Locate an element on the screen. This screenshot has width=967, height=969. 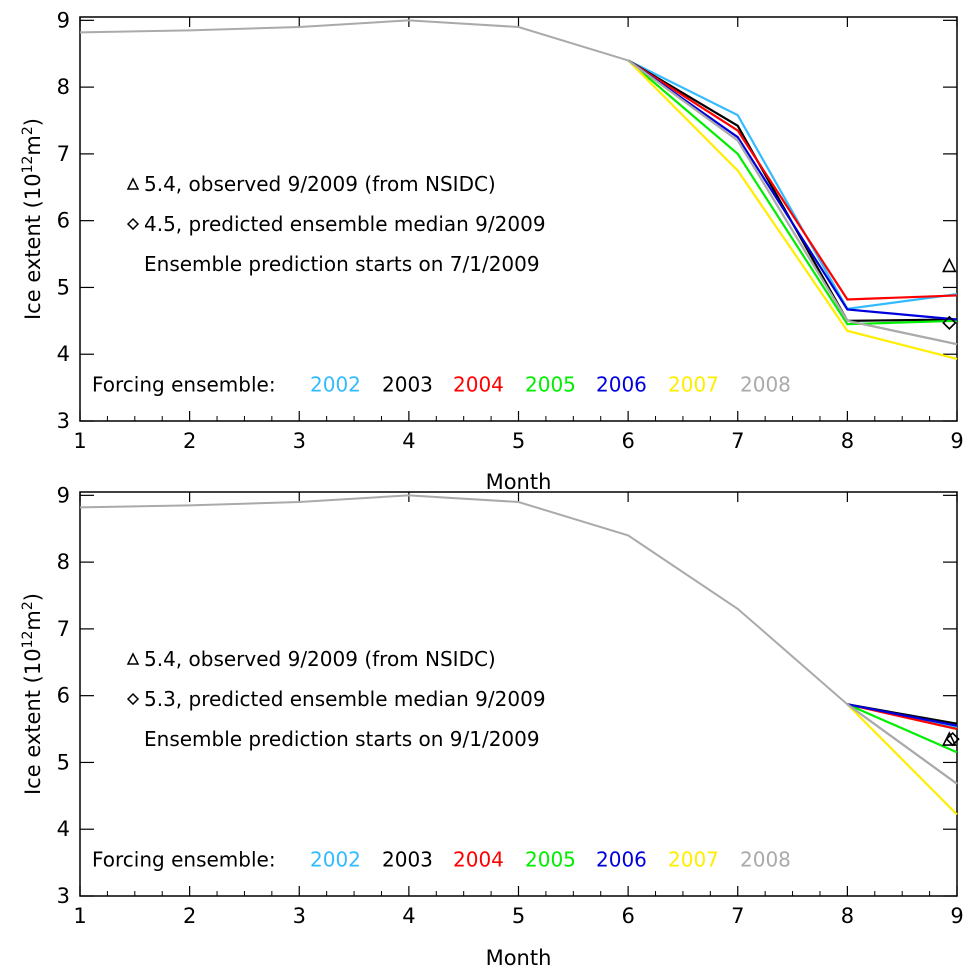
base-line is located at coordinates (354, 40).